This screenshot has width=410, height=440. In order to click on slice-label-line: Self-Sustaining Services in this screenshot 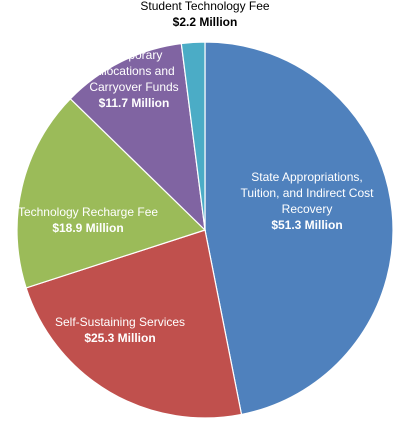, I will do `click(120, 322)`.